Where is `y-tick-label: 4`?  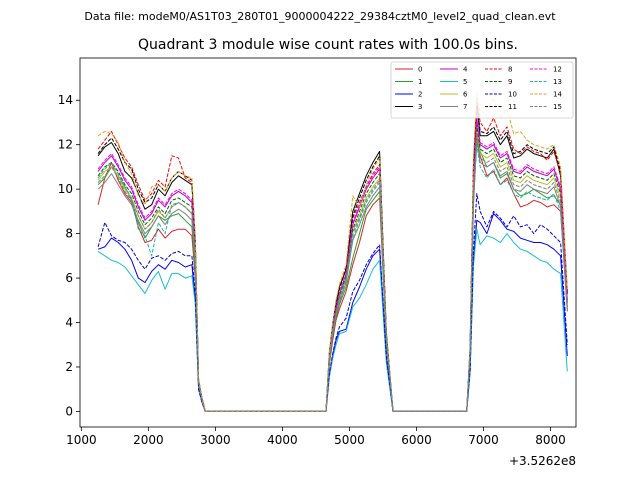
y-tick-label: 4 is located at coordinates (69, 323).